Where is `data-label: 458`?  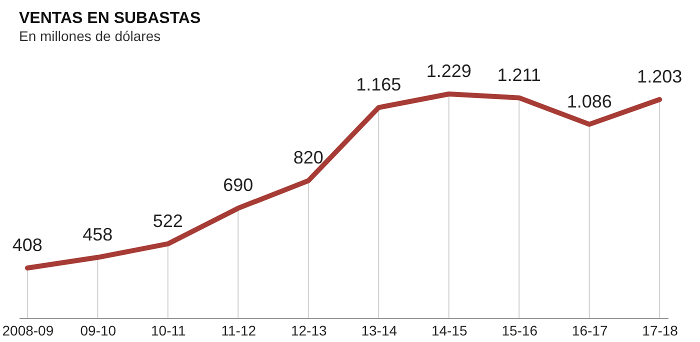
data-label: 458 is located at coordinates (97, 234).